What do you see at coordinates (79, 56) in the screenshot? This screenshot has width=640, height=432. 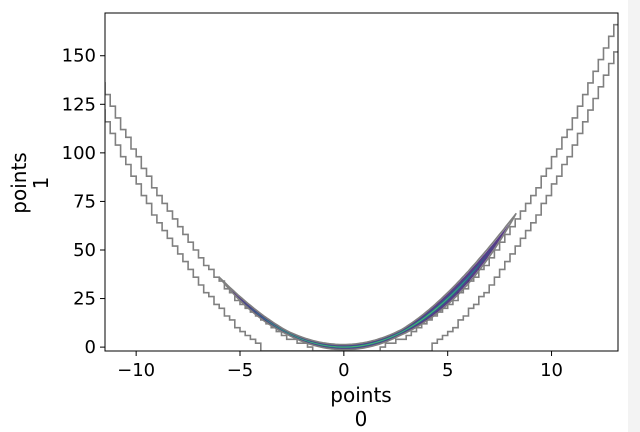 I see `y-tick-label: 150` at bounding box center [79, 56].